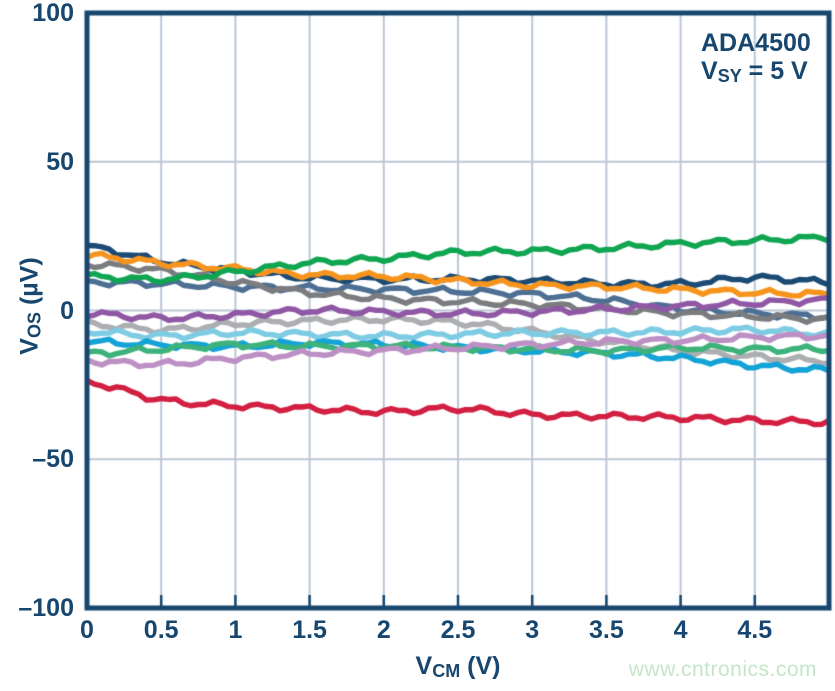  Describe the element at coordinates (774, 71) in the screenshot. I see `annotation-vsy-value: = 5 V` at that location.